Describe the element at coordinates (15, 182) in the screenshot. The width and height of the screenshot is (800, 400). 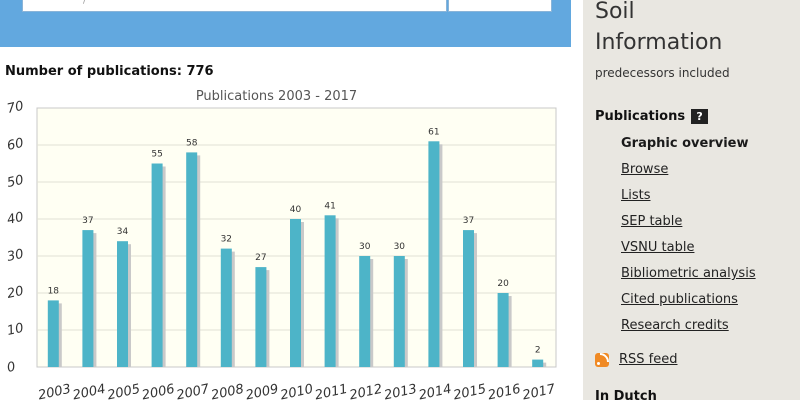
I see `y-tick-label: 50` at that location.